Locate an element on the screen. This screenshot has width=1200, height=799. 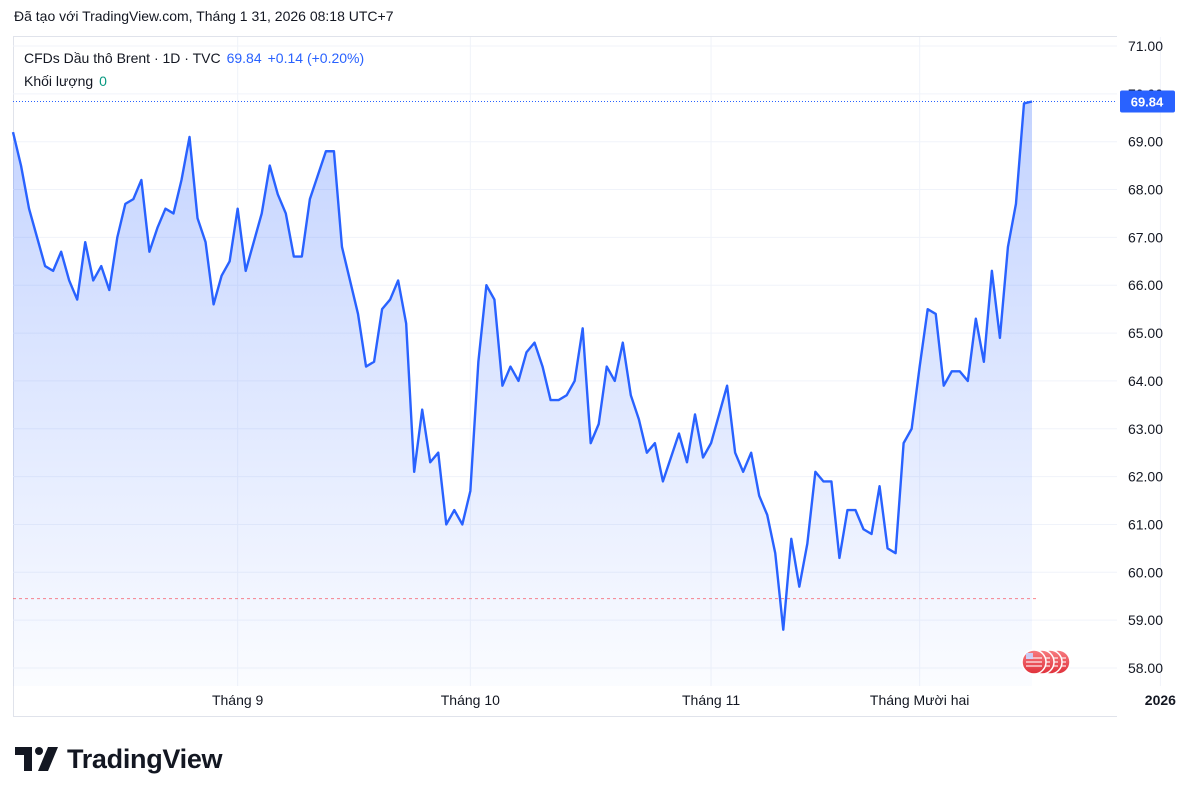
time-axis-tick-label: Tháng Mười hai is located at coordinates (919, 700).